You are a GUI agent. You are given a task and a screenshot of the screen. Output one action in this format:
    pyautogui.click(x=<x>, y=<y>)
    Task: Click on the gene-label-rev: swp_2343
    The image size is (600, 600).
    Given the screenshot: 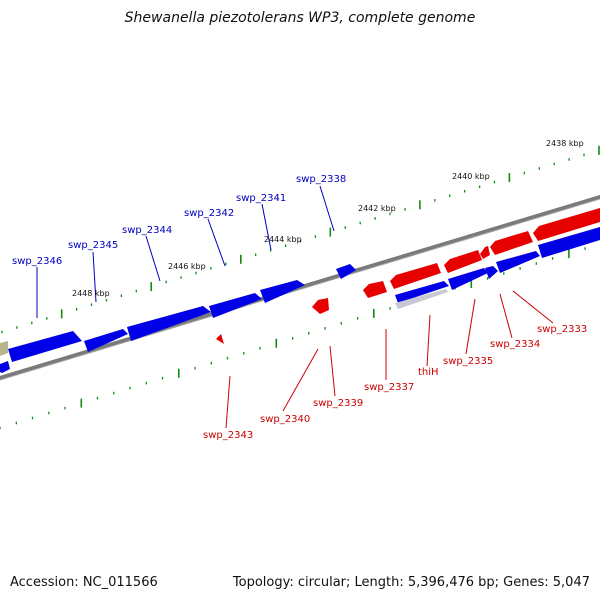 What is the action you would take?
    pyautogui.click(x=228, y=435)
    